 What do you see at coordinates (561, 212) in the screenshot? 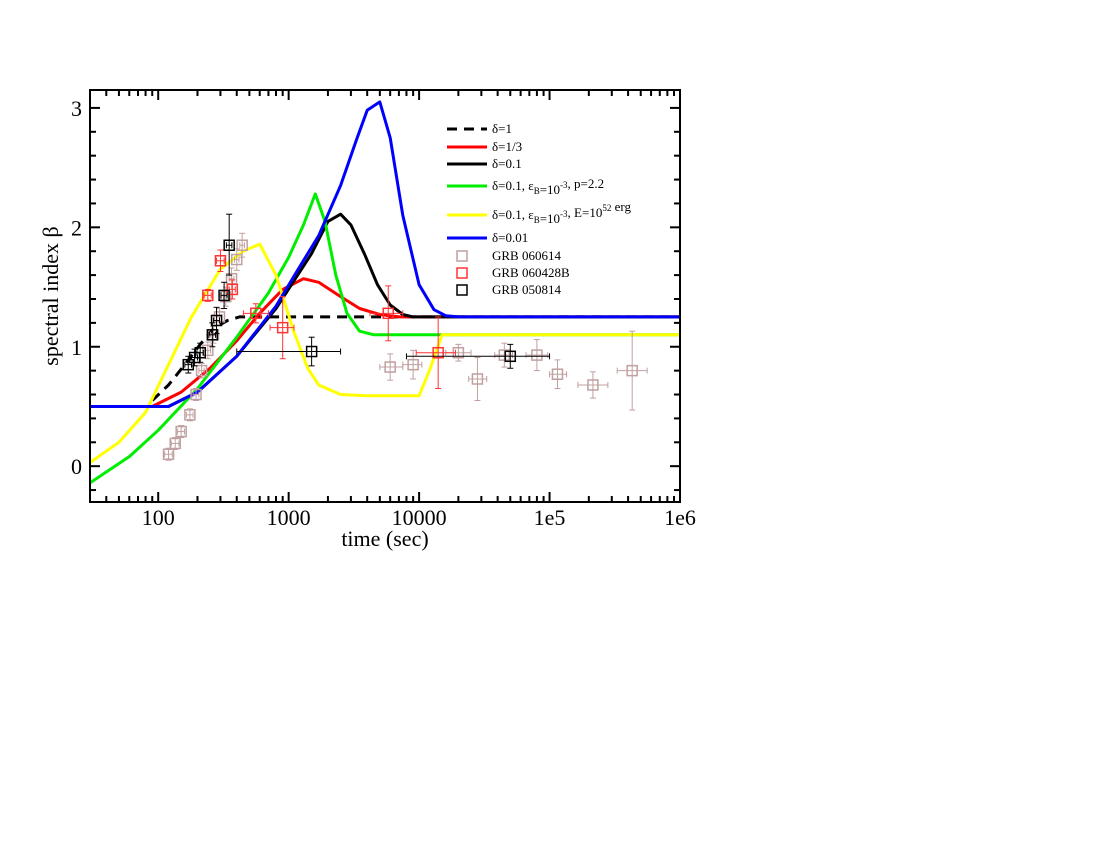
I see `legend-label: δ=0.1, εB=10-3, E=1052 erg` at bounding box center [561, 212].